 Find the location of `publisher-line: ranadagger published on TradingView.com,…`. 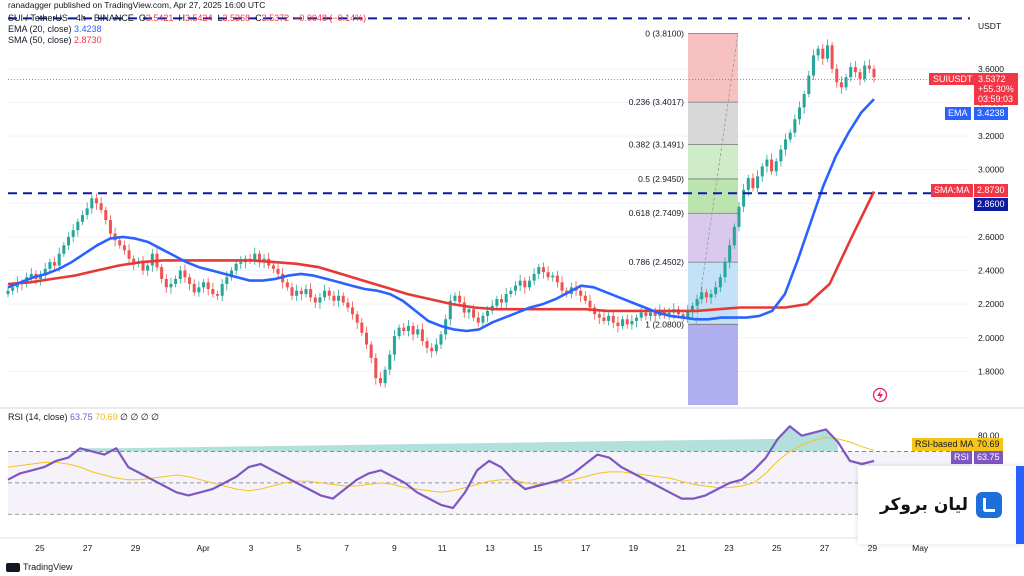

publisher-line: ranadagger published on TradingView.com,… is located at coordinates (137, 5).